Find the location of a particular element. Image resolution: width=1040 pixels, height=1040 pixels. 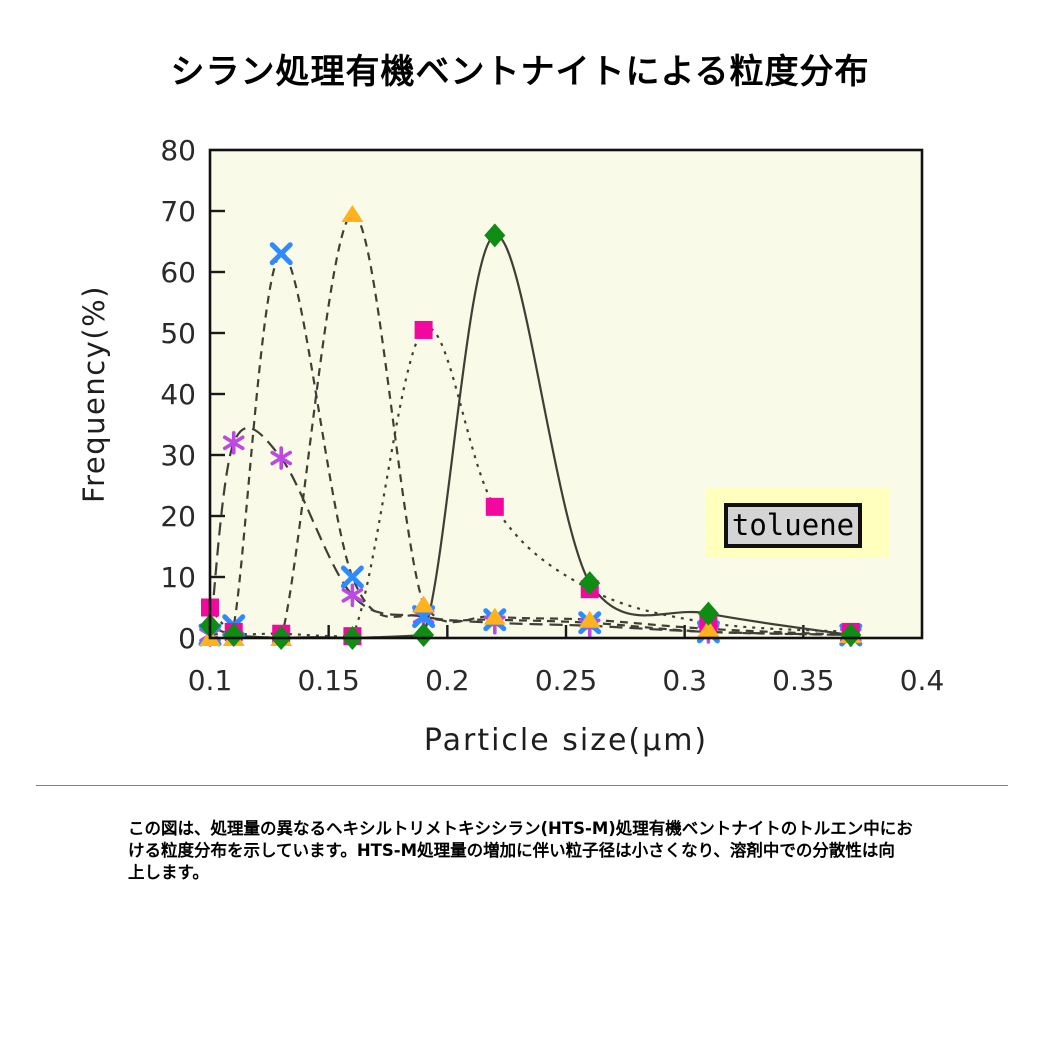

x-axis-title: Particle size(μm) is located at coordinates (566, 740).